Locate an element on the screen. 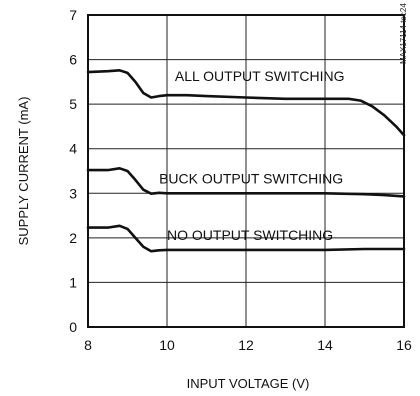 This screenshot has width=420, height=396. x-tick-label: 14 is located at coordinates (325, 345).